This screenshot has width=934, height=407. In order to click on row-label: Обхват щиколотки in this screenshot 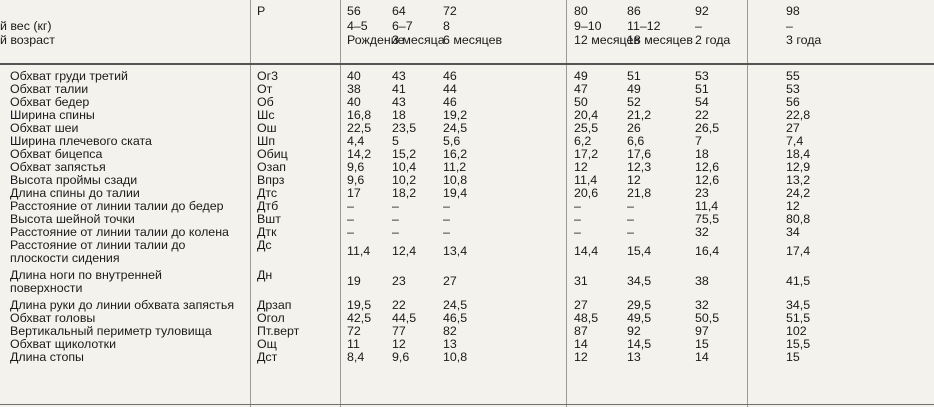, I will do `click(63, 344)`.